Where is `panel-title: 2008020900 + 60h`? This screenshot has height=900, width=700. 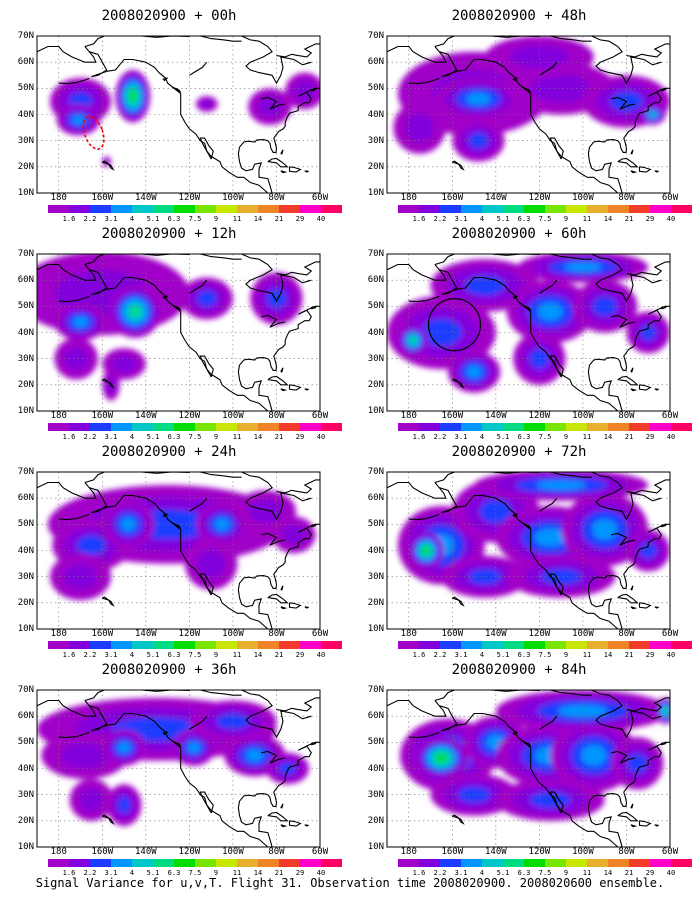
panel-title: 2008020900 + 60h is located at coordinates (519, 234).